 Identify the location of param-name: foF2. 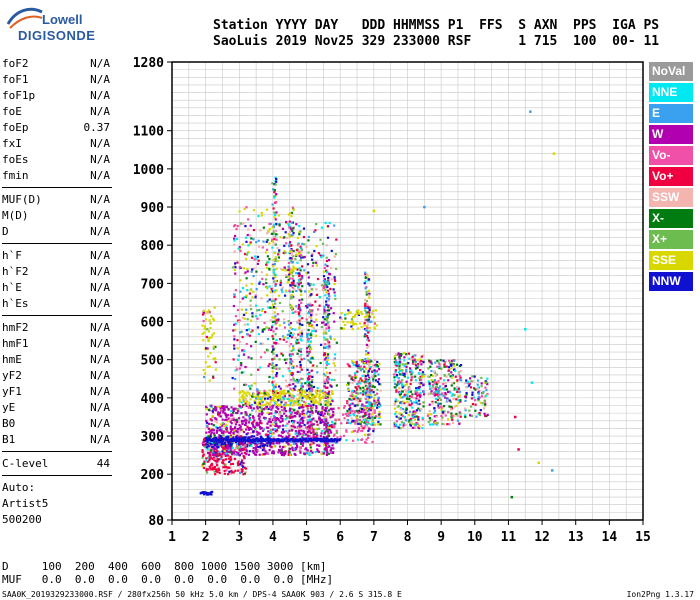
(15, 63).